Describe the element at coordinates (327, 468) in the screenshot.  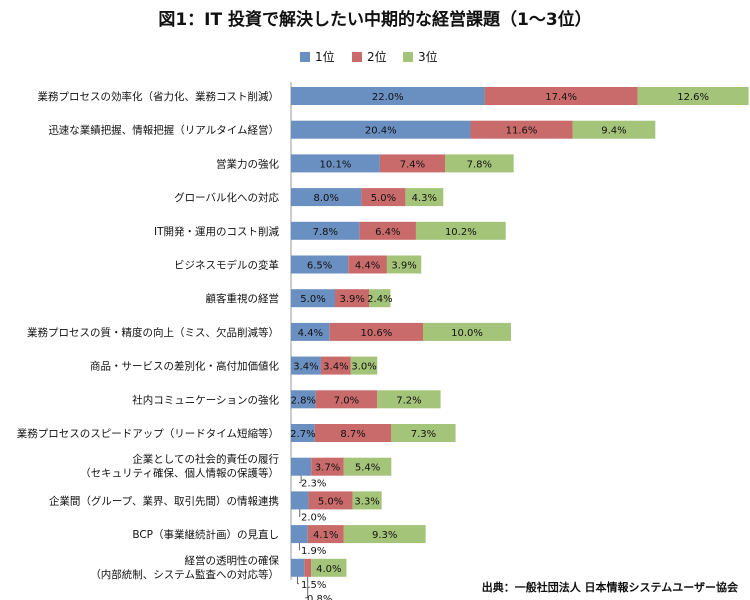
I see `value-label: 3.7%` at that location.